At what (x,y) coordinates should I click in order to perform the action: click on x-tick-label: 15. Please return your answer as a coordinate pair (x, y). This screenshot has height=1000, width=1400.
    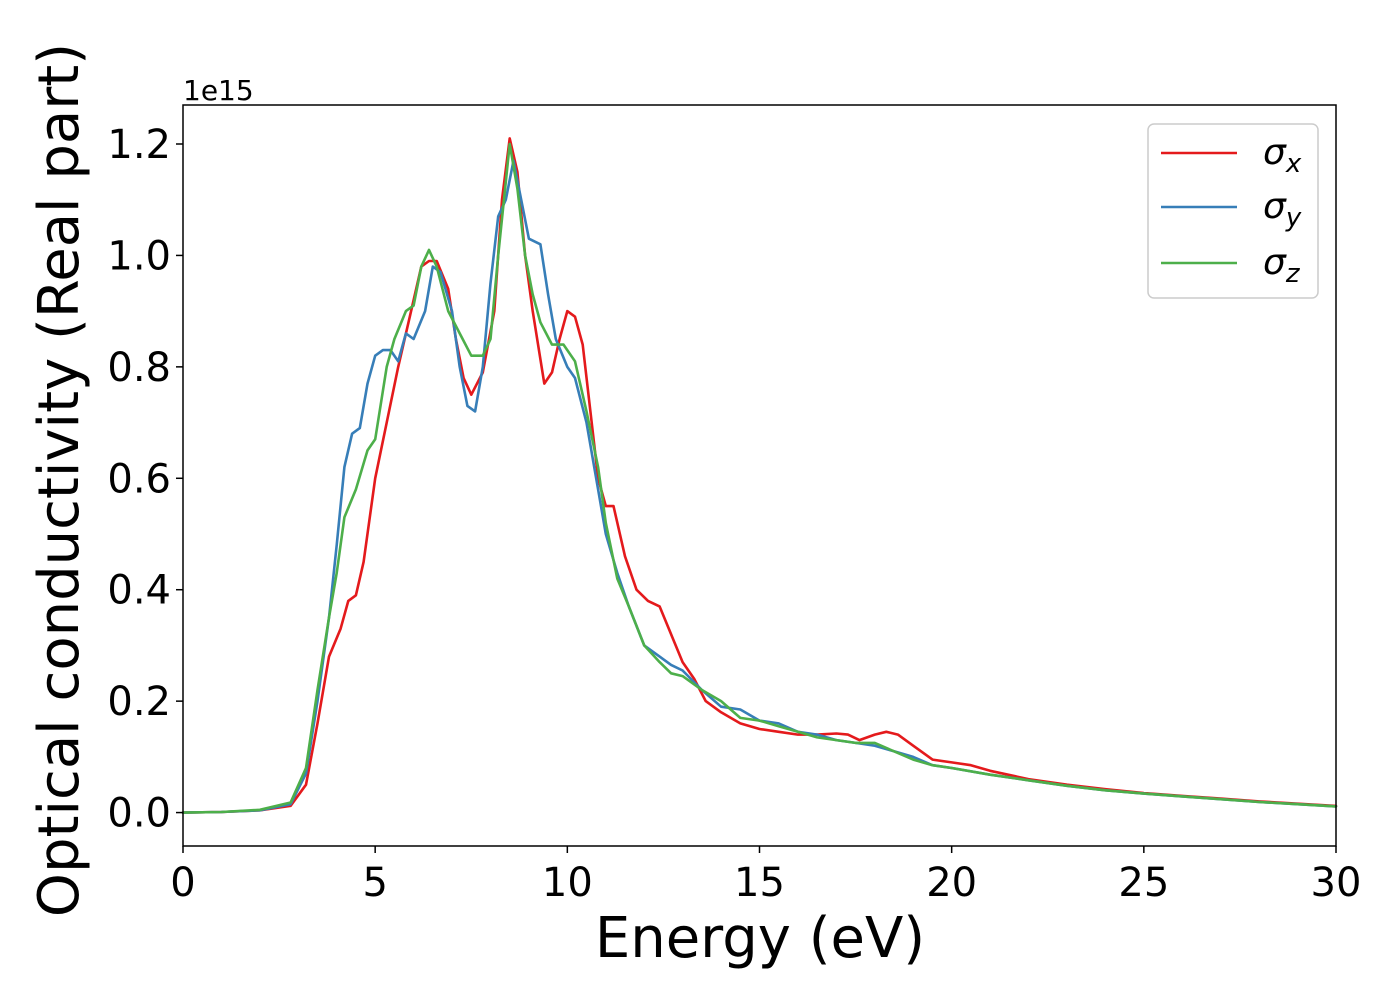
    Looking at the image, I should click on (759, 883).